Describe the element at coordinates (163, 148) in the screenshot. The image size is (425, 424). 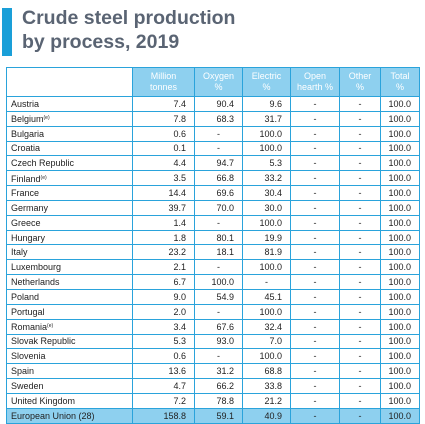
I see `value-cell: 0.1` at that location.